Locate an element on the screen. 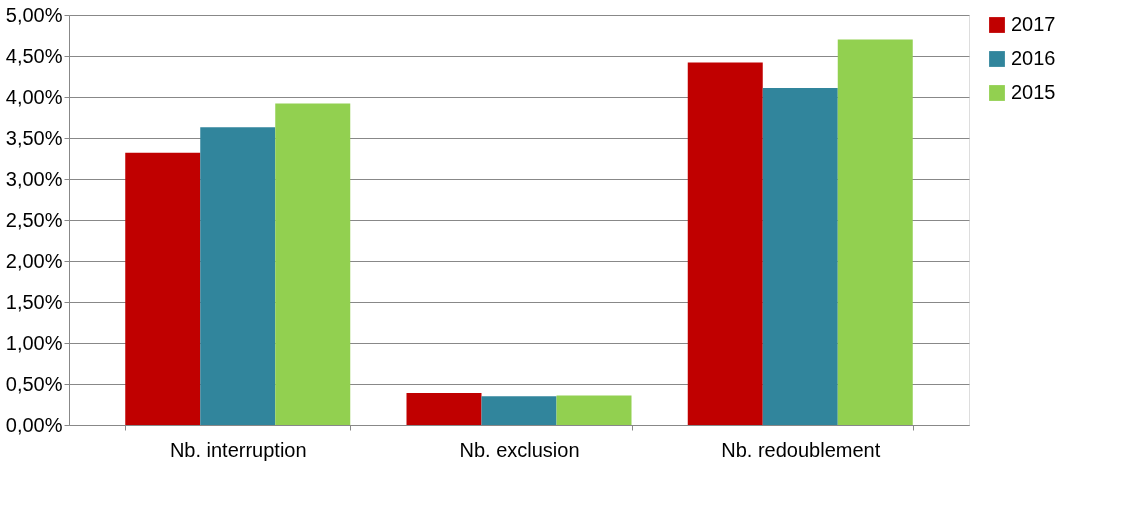  y-tick-label: 2,00% is located at coordinates (34, 260).